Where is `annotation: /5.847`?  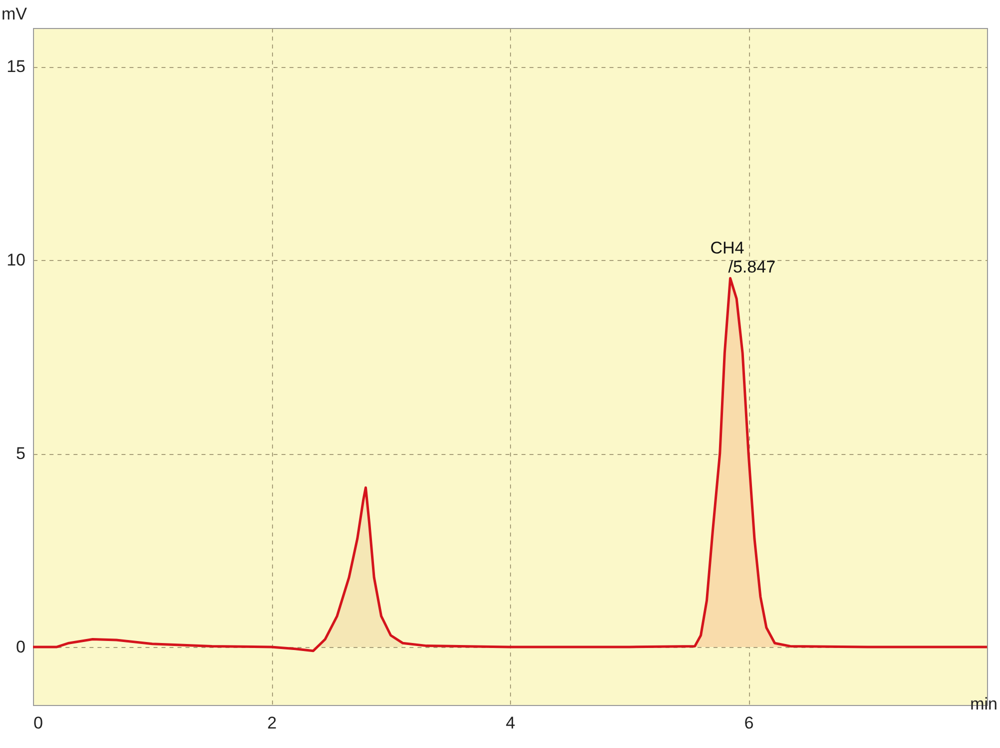
annotation: /5.847 is located at coordinates (752, 266).